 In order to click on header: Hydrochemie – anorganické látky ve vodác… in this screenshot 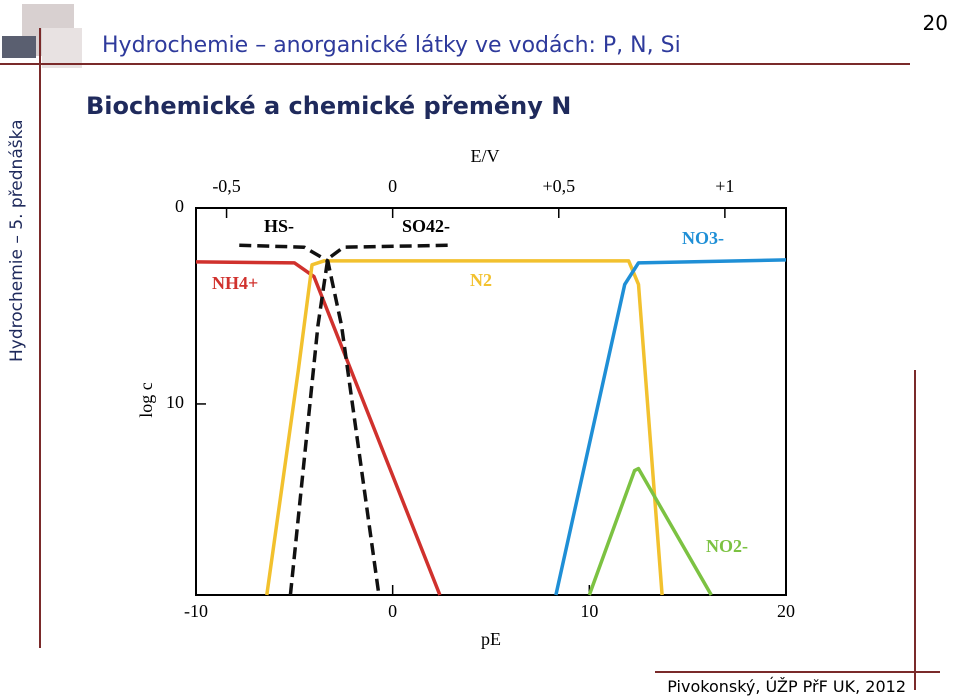, I will do `click(391, 45)`.